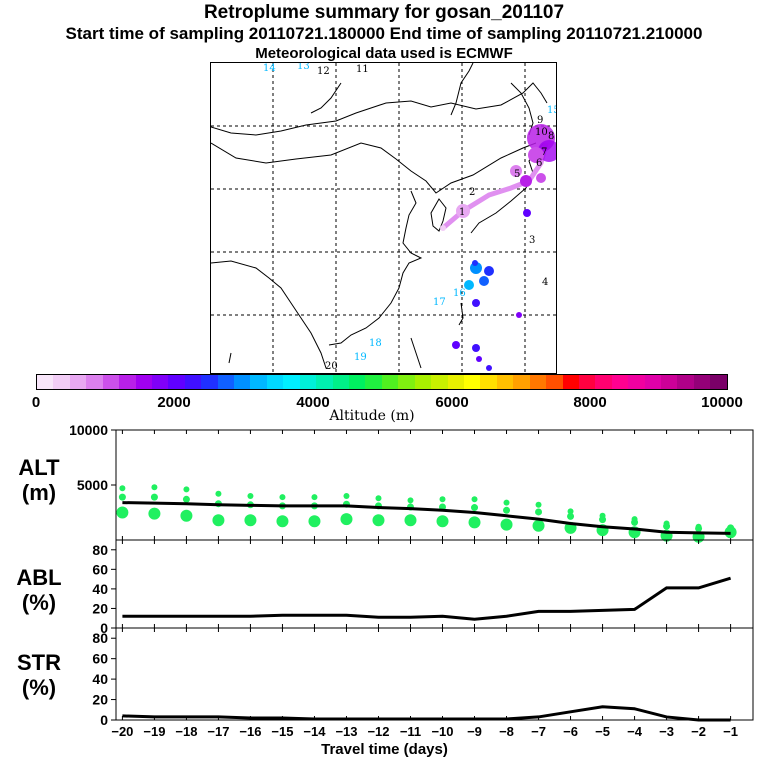 The width and height of the screenshot is (768, 768). Describe the element at coordinates (174, 402) in the screenshot. I see `colorbar-tick: 2000` at that location.